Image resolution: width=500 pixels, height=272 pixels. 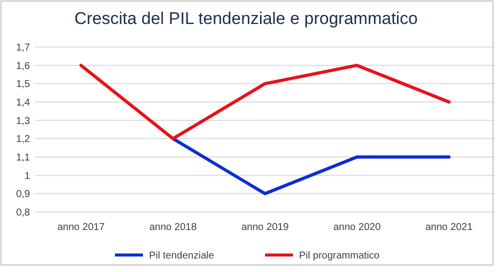 What do you see at coordinates (23, 66) in the screenshot?
I see `y-tick-label: 1,6` at bounding box center [23, 66].